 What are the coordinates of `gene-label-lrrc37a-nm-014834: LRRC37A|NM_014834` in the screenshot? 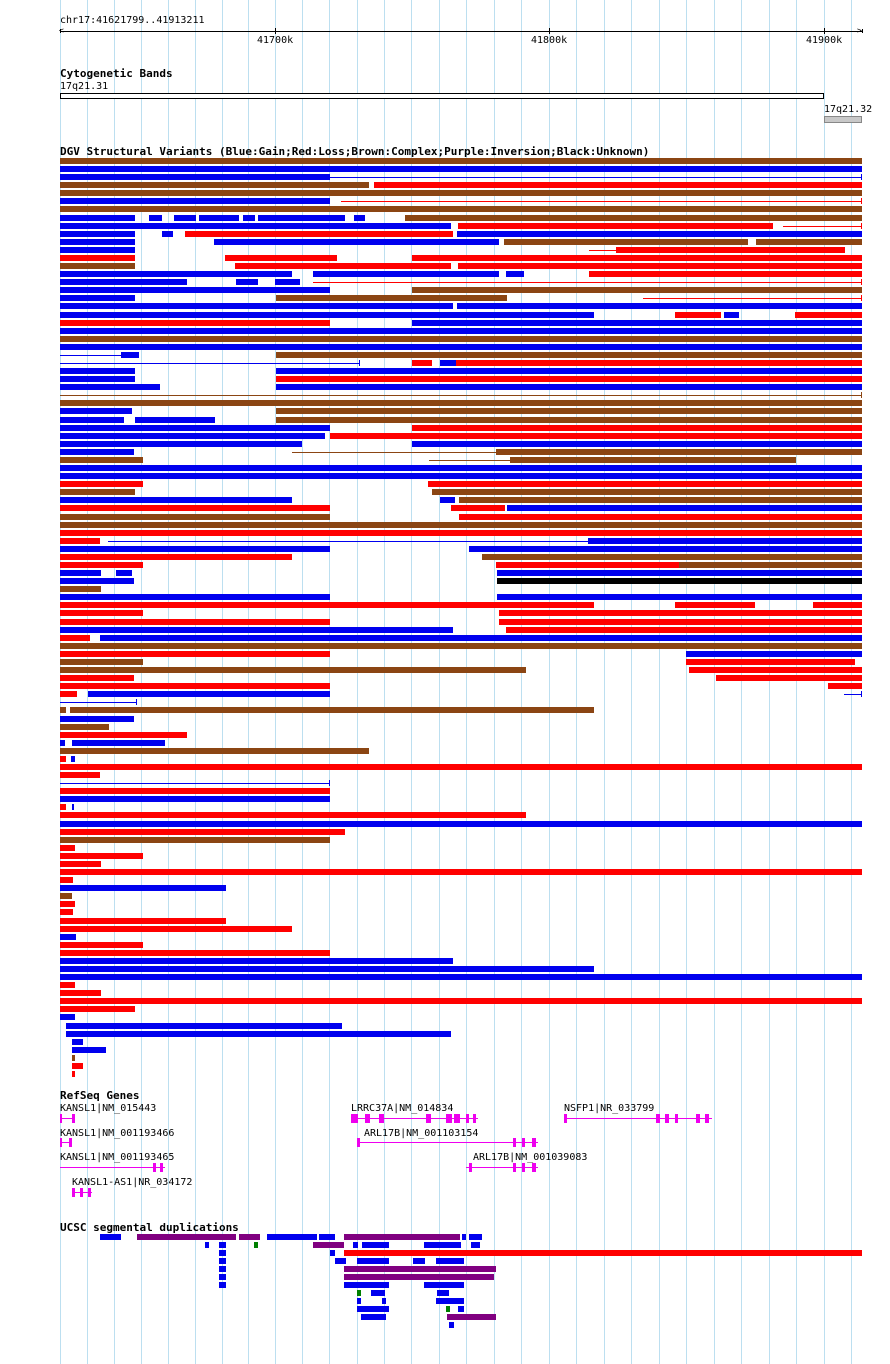 It's located at (402, 1108).